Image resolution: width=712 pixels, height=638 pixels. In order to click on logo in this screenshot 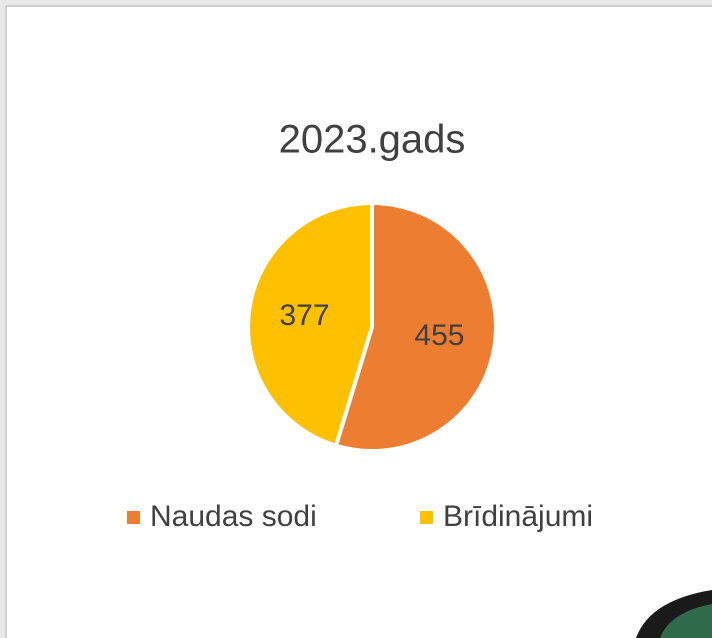, I will do `click(674, 614)`.